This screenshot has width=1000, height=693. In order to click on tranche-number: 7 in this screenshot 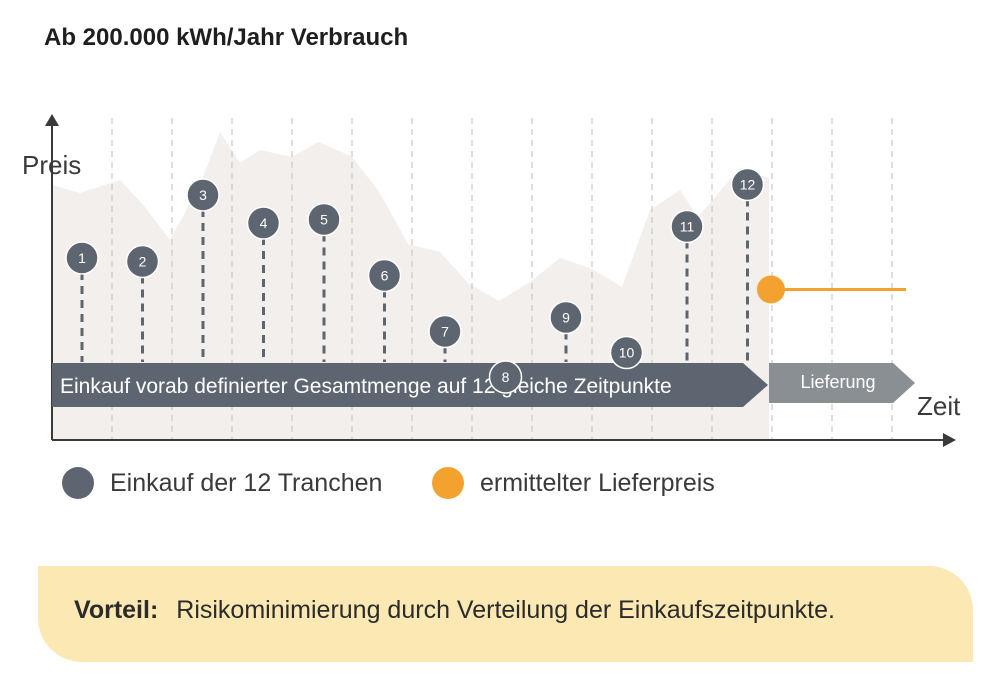, I will do `click(445, 332)`.